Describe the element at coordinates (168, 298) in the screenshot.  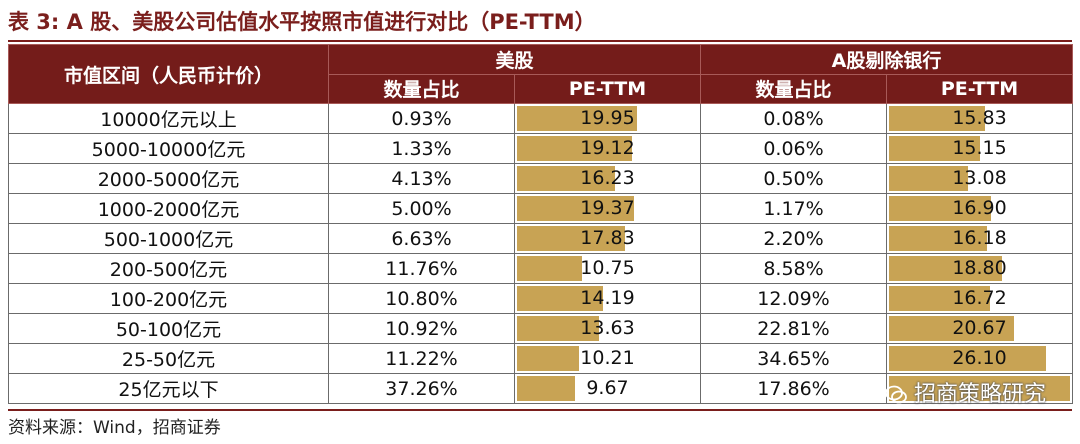
I see `cell-range: 100-200亿元` at that location.